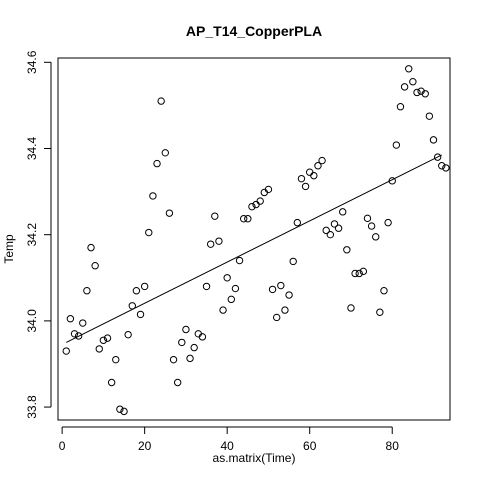 The width and height of the screenshot is (480, 480). I want to click on x-axis: 0 20 40 60 80, so click(229, 439).